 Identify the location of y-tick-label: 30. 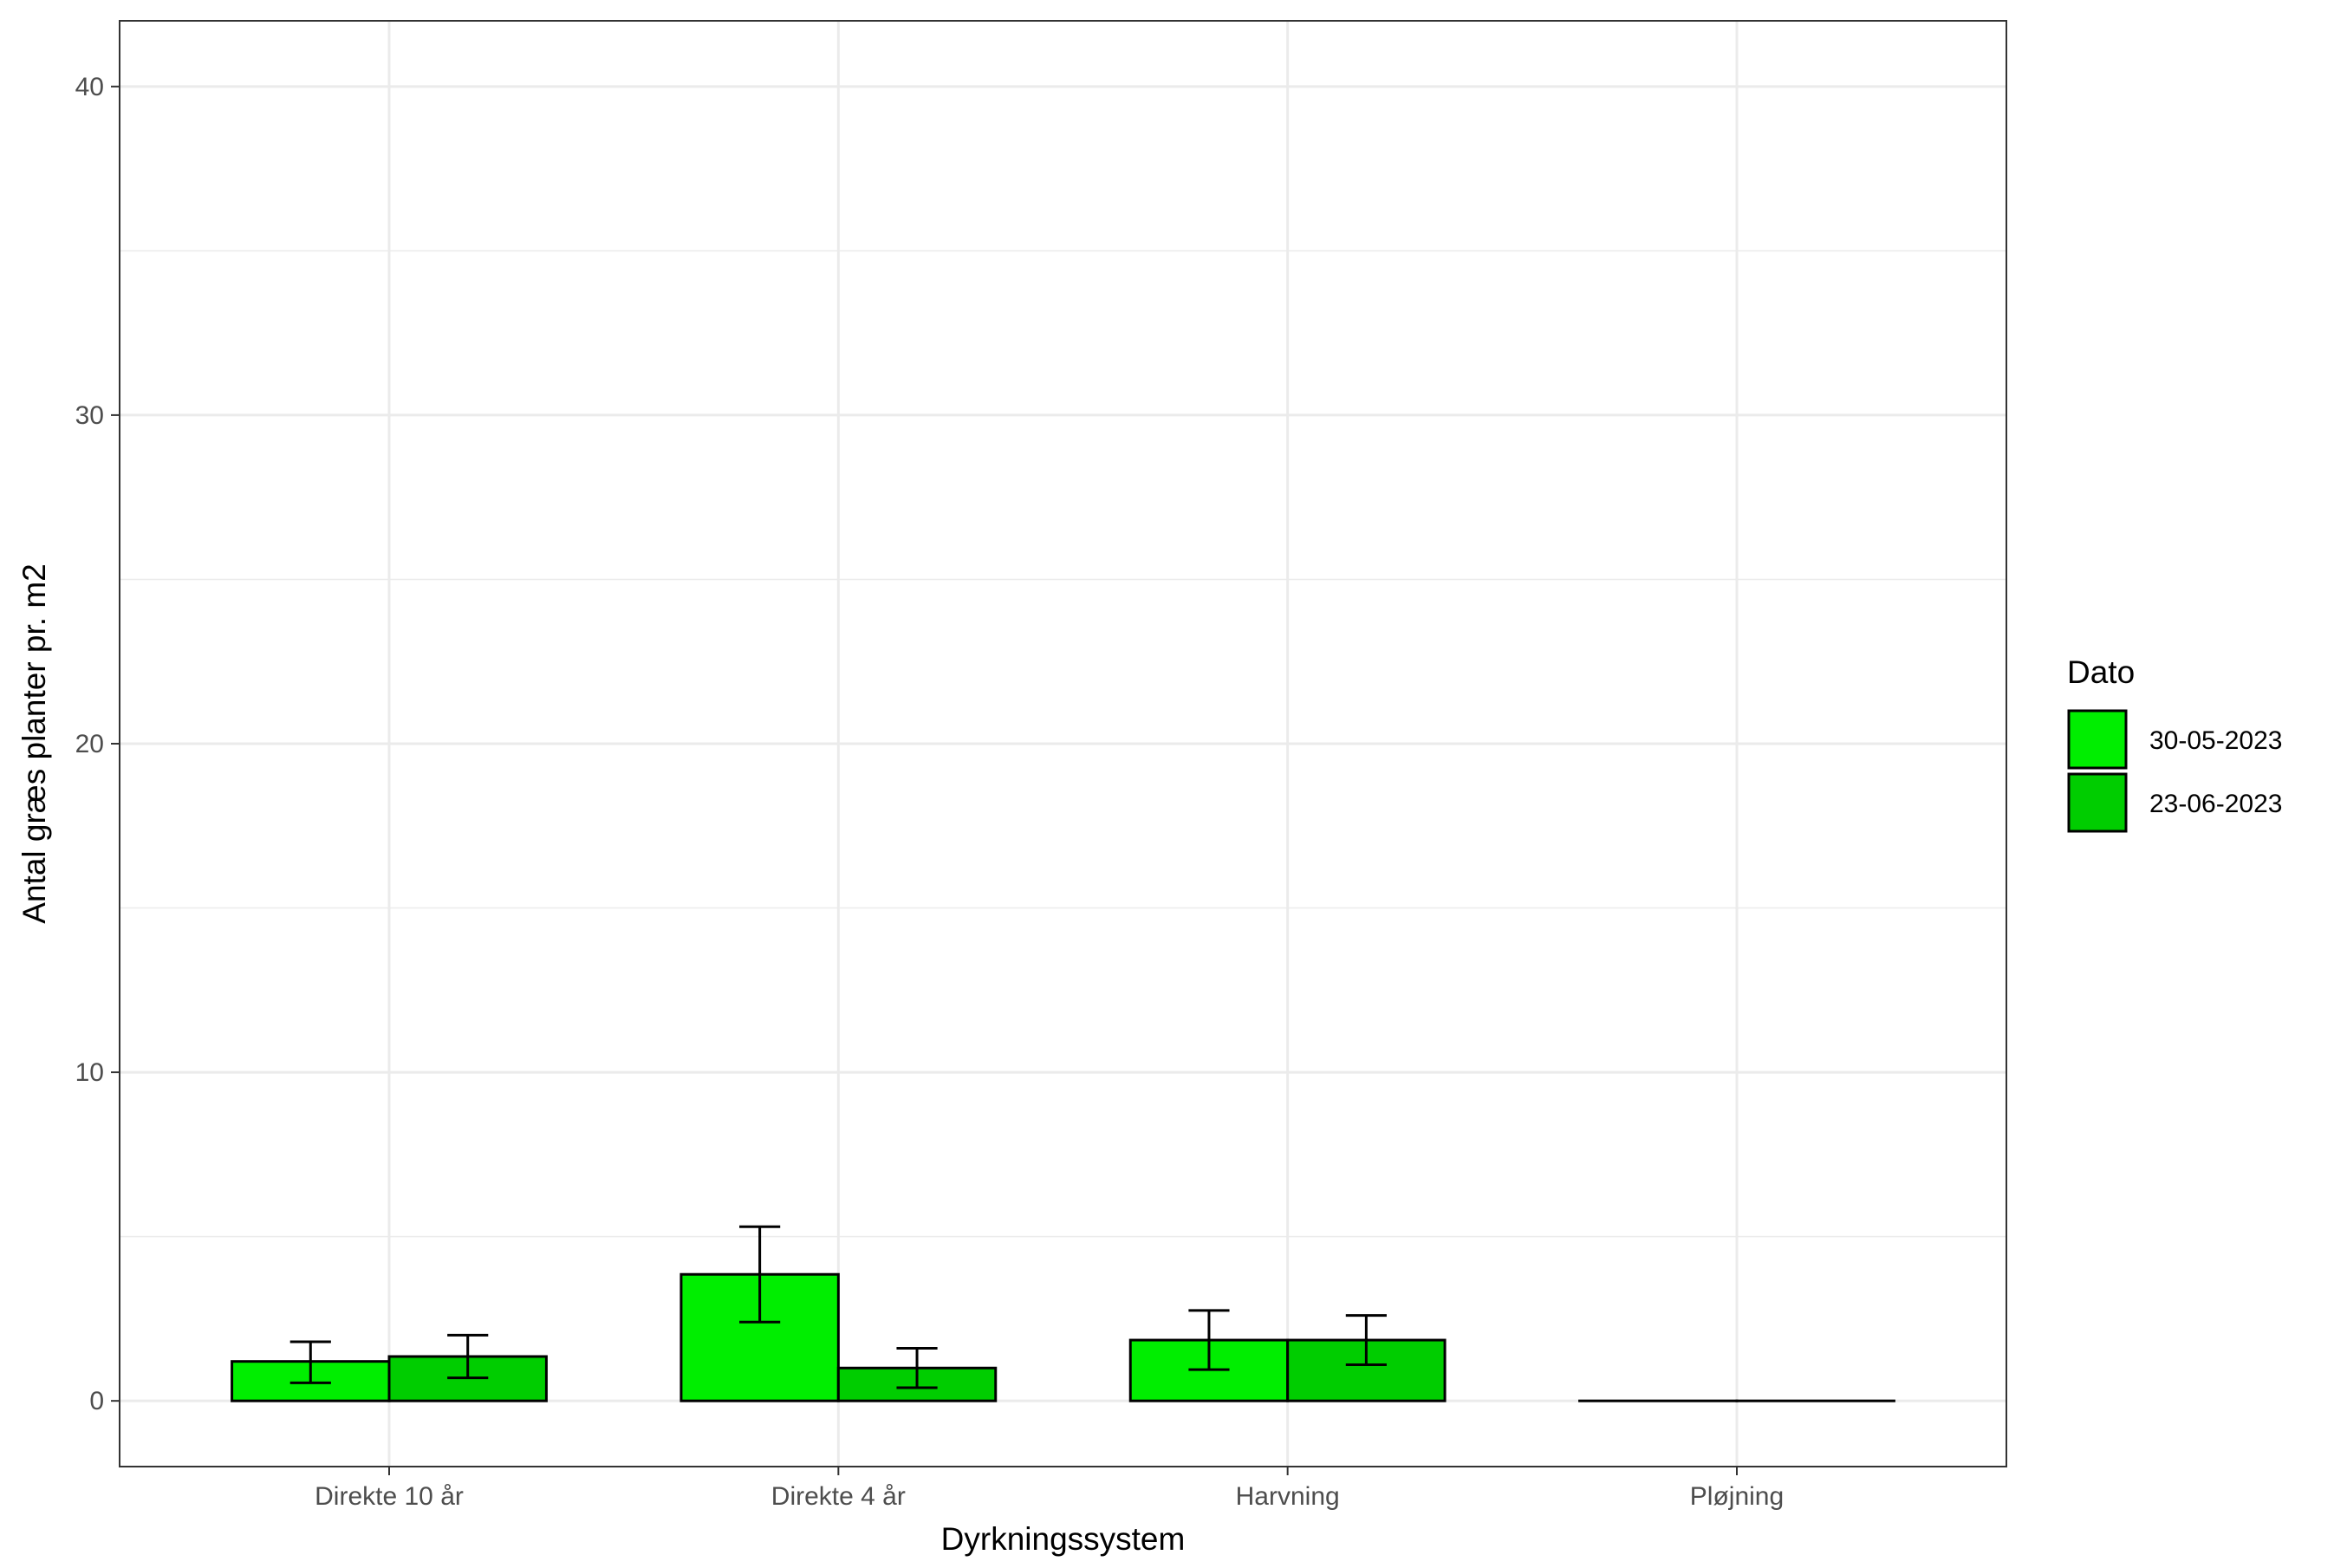
(89, 415).